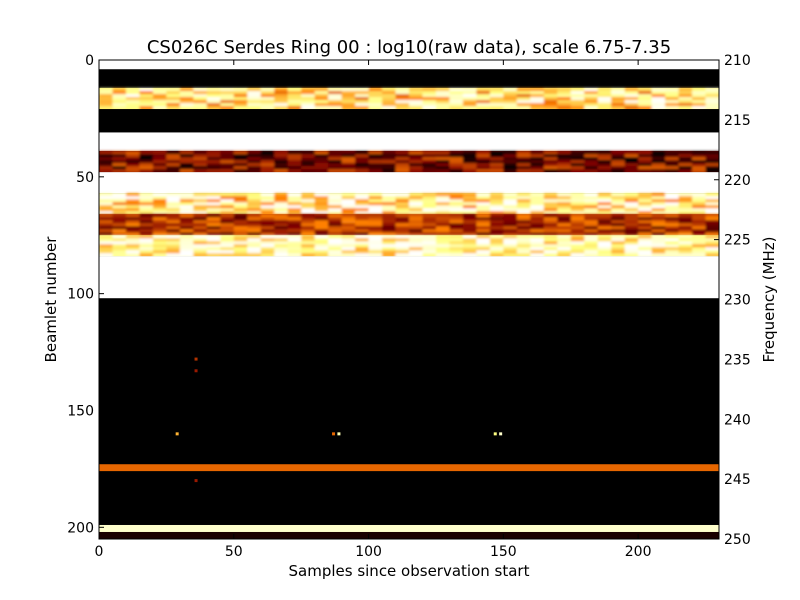 The width and height of the screenshot is (800, 600). I want to click on y-axis-label: Beamlet number, so click(51, 299).